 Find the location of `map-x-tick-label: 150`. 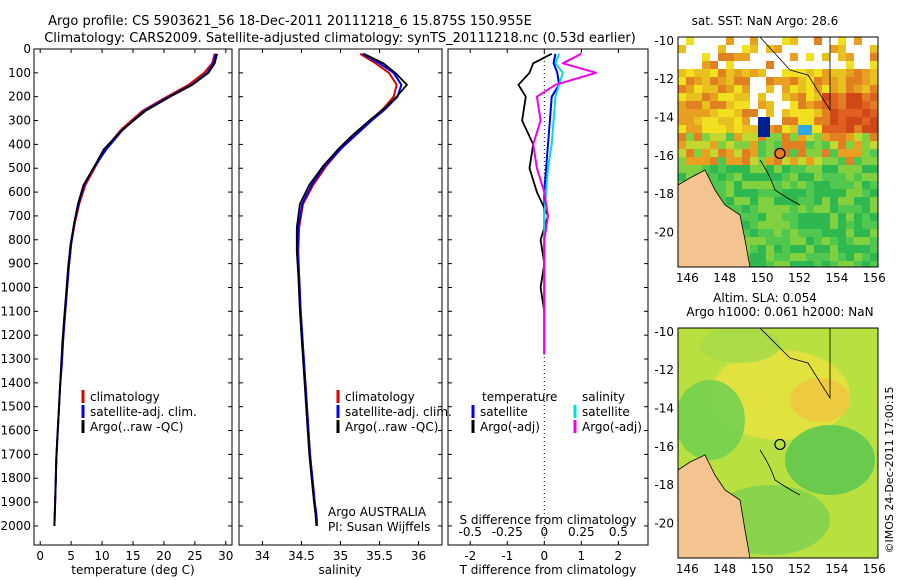

map-x-tick-label: 150 is located at coordinates (762, 569).